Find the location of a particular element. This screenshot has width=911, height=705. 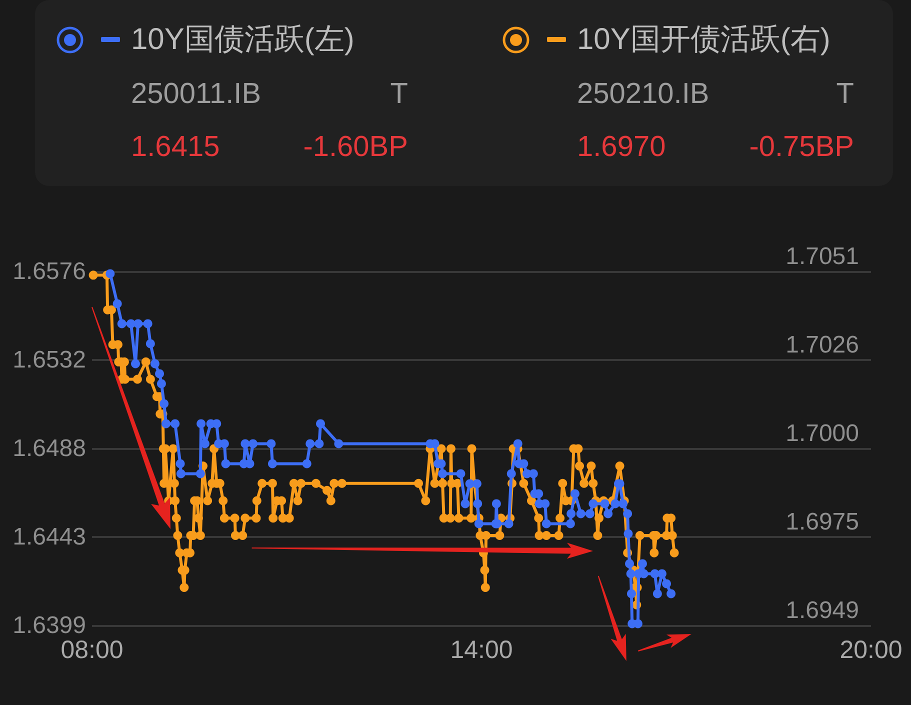

x-tick-label: 14:00 is located at coordinates (481, 650).